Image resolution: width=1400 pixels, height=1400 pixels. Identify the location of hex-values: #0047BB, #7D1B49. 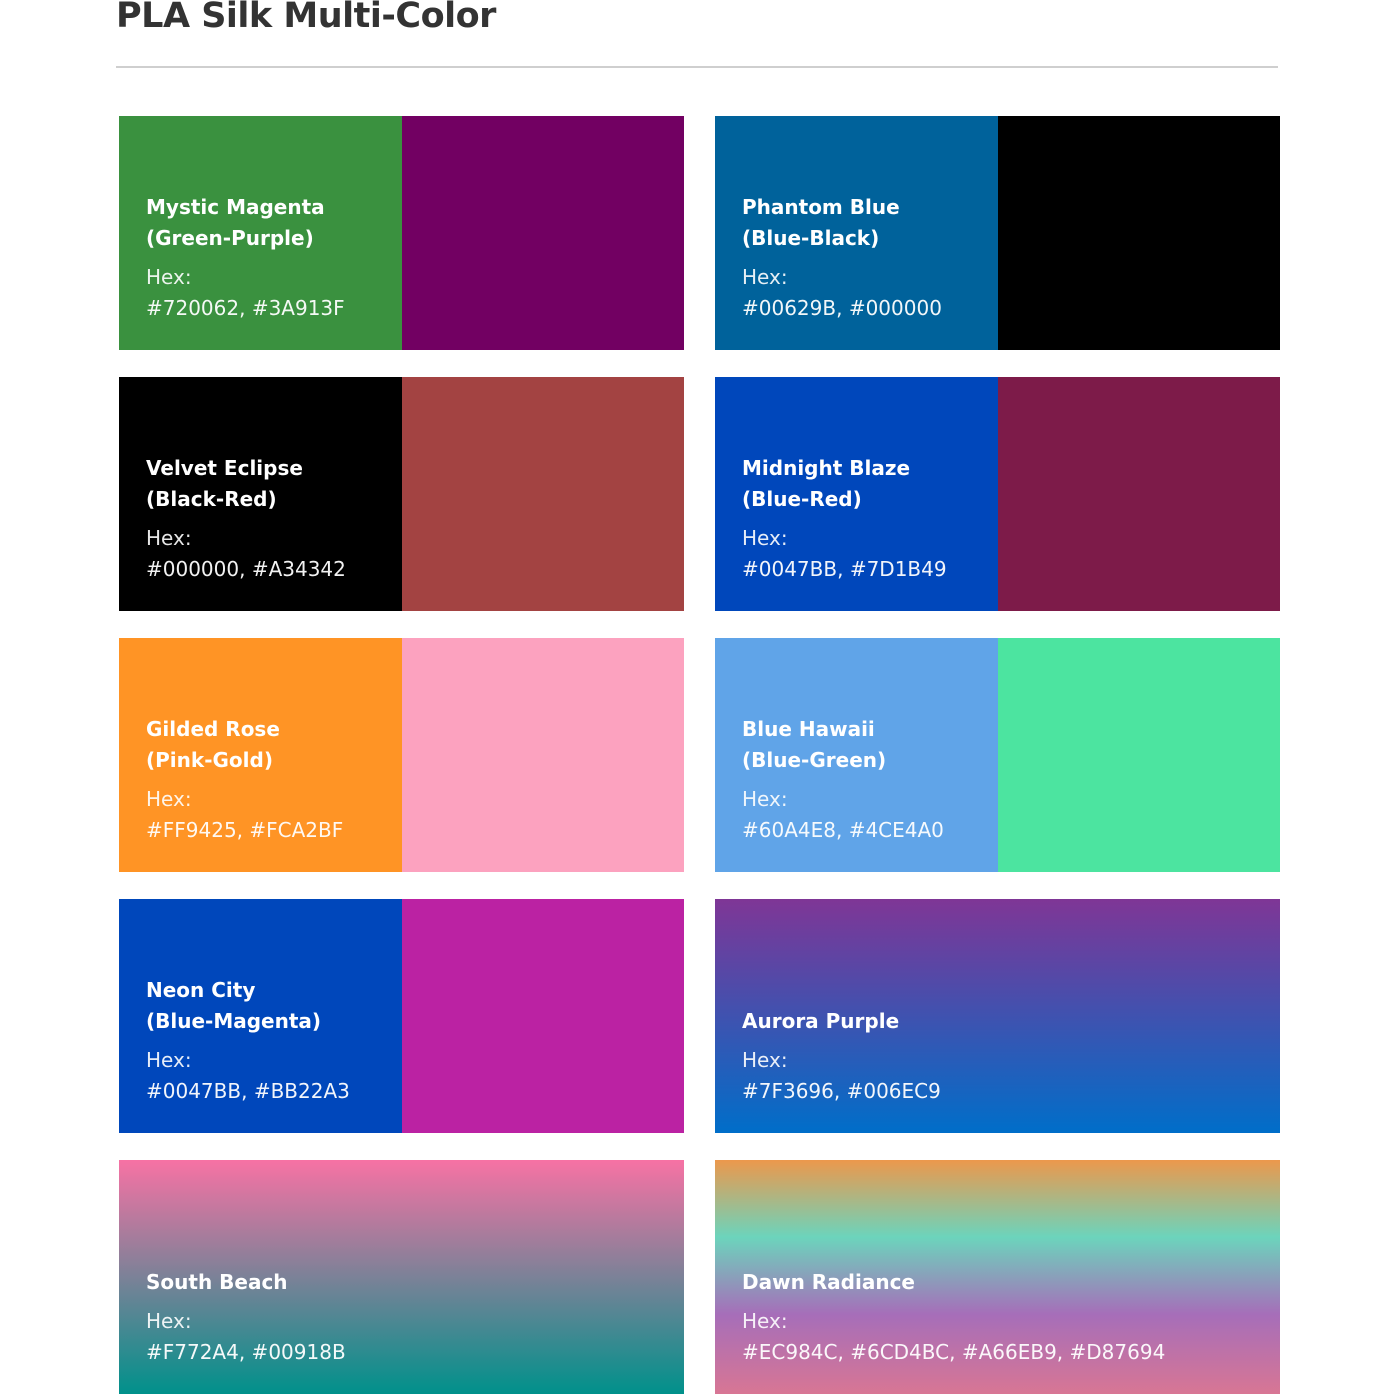
(844, 569).